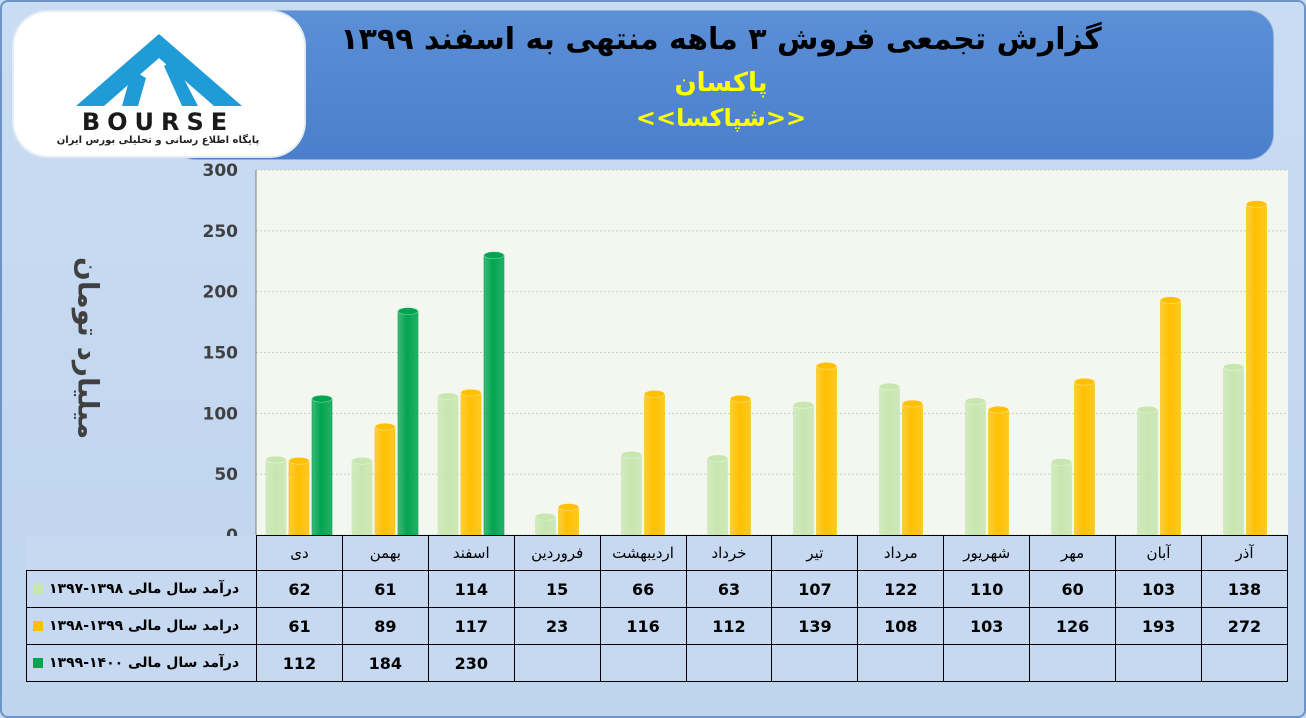 This screenshot has width=1306, height=718. I want to click on table-cell: 61, so click(299, 626).